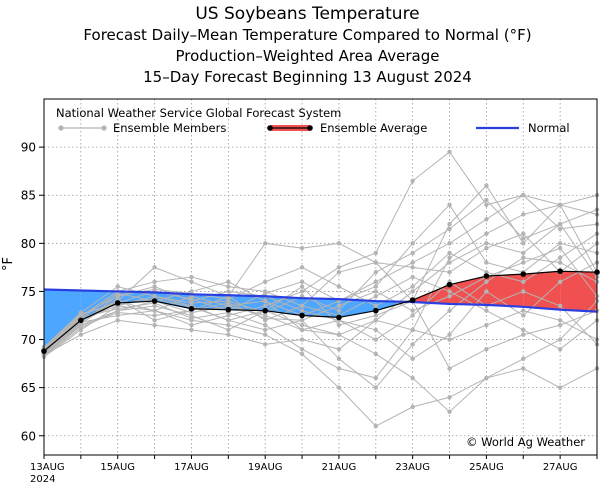  I want to click on x-tick-label-17AUG: 17AUG, so click(191, 467).